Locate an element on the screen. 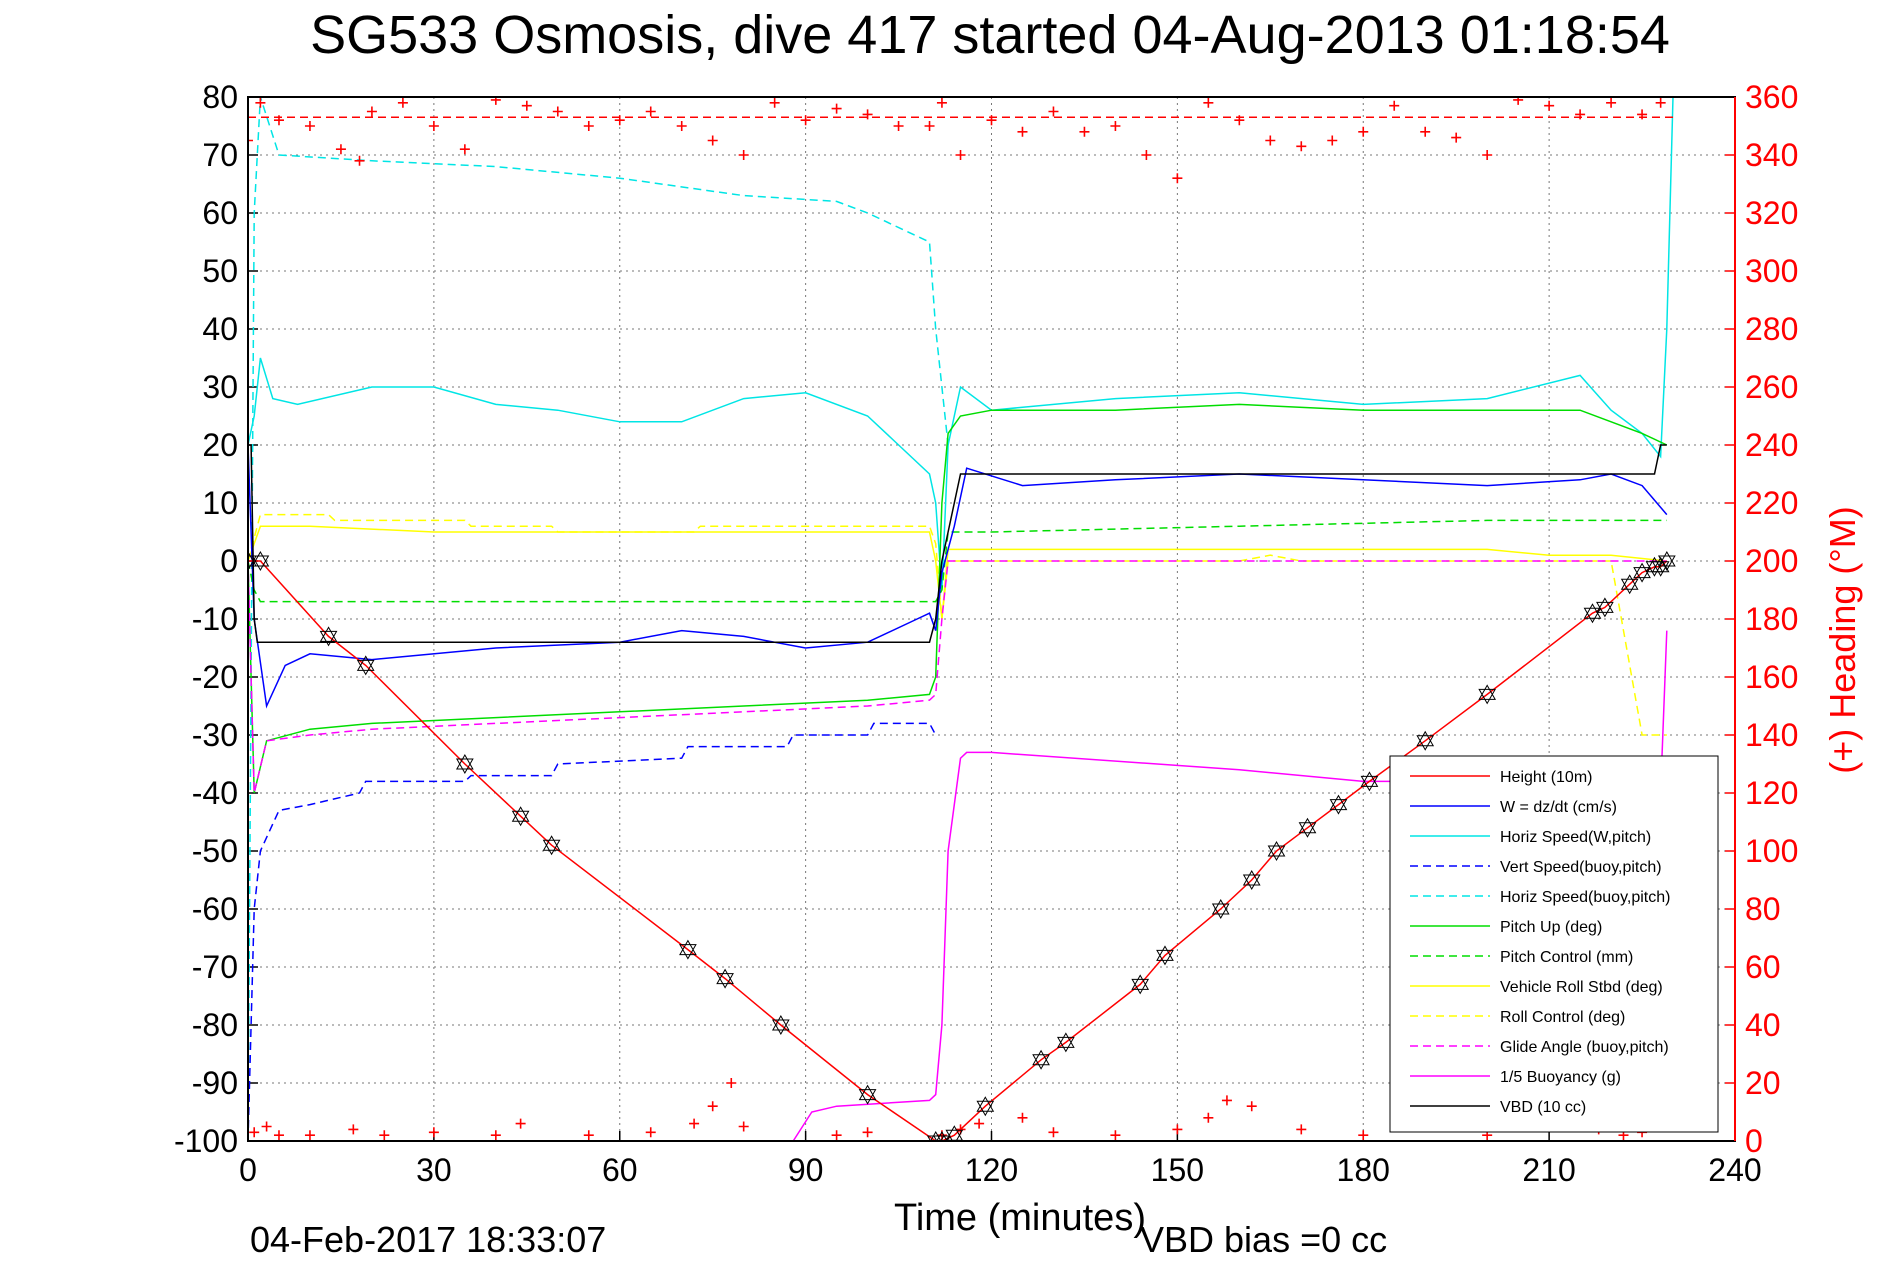 The image size is (1891, 1262). x-tick-label: 30 is located at coordinates (434, 1170).